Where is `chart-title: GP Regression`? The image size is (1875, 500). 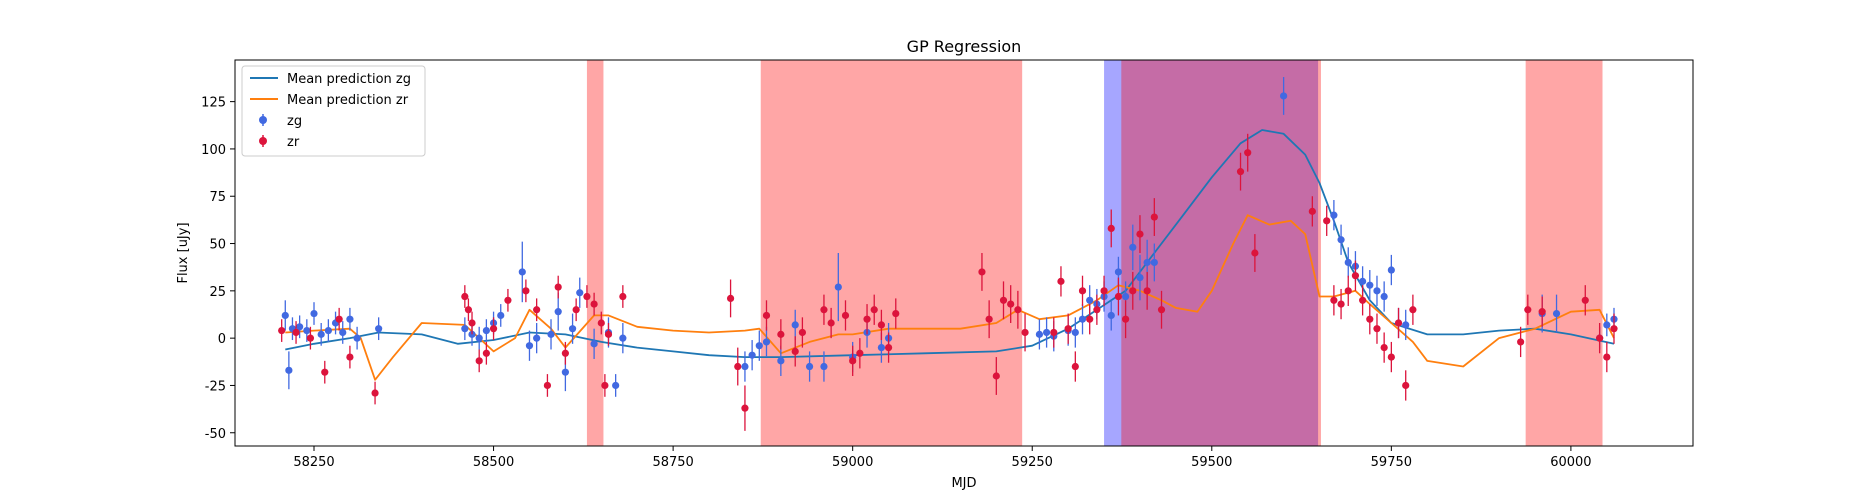 chart-title: GP Regression is located at coordinates (964, 46).